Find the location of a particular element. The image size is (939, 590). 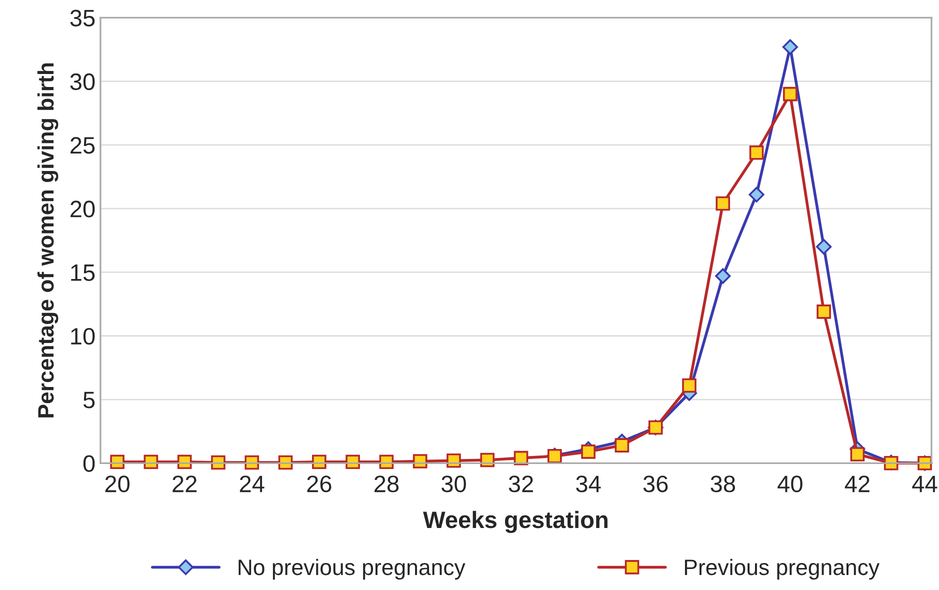

y-tick-label: 25 is located at coordinates (82, 145).